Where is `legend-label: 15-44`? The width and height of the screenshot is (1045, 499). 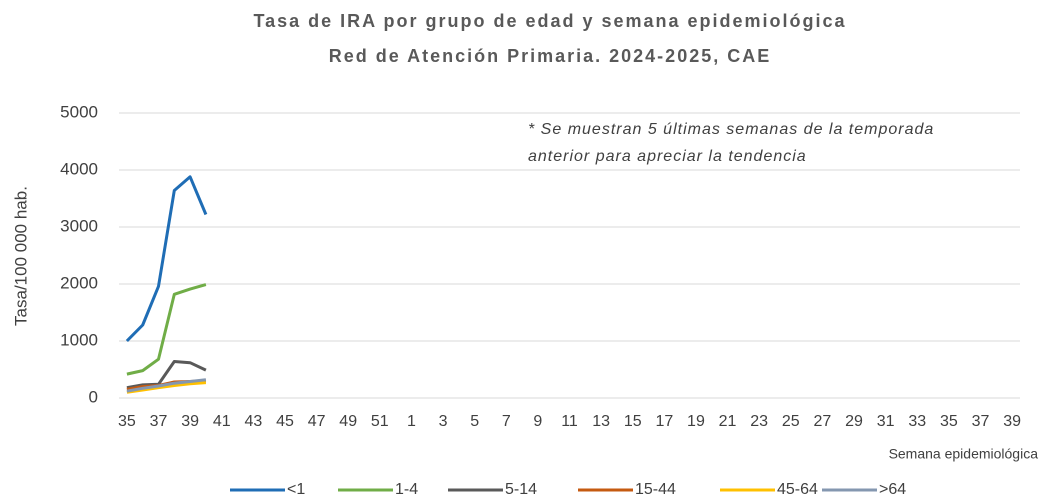 legend-label: 15-44 is located at coordinates (655, 489).